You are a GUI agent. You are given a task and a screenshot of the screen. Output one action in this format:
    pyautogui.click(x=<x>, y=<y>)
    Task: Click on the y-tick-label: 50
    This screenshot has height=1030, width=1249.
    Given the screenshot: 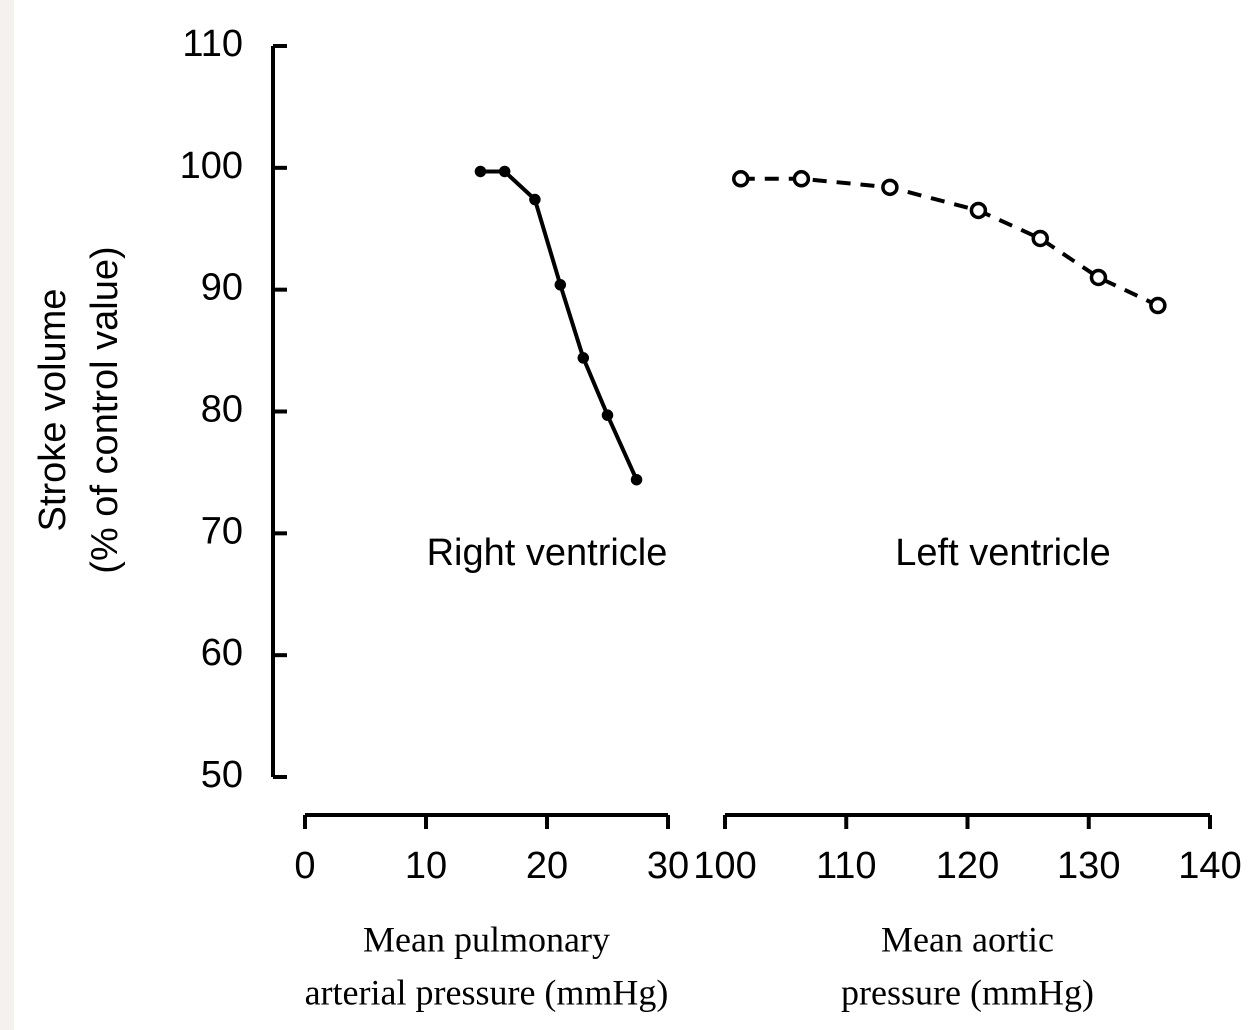 What is the action you would take?
    pyautogui.click(x=222, y=775)
    